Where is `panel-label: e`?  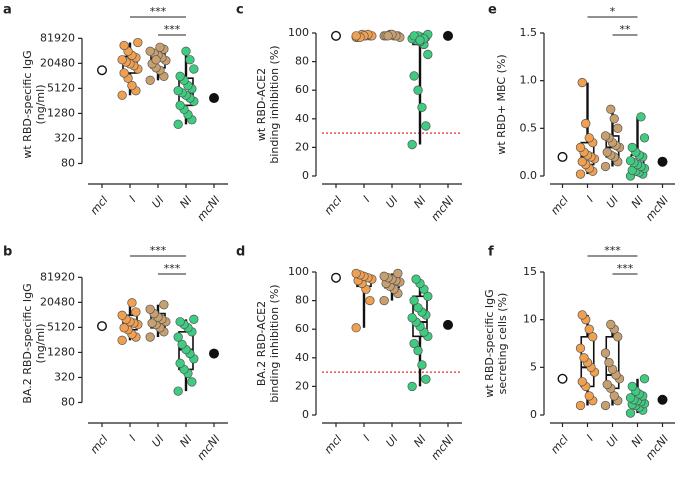 panel-label: e is located at coordinates (492, 10).